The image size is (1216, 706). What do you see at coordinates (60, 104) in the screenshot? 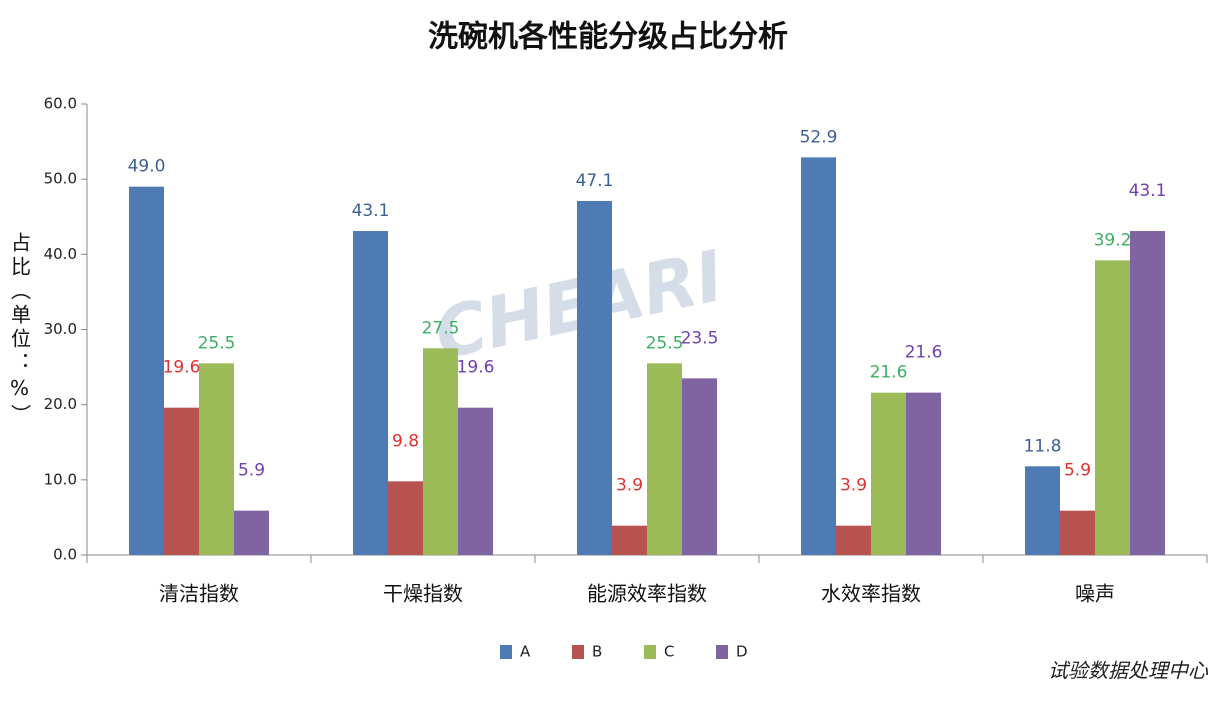
I see `y-tick-label: 60.0` at bounding box center [60, 104].